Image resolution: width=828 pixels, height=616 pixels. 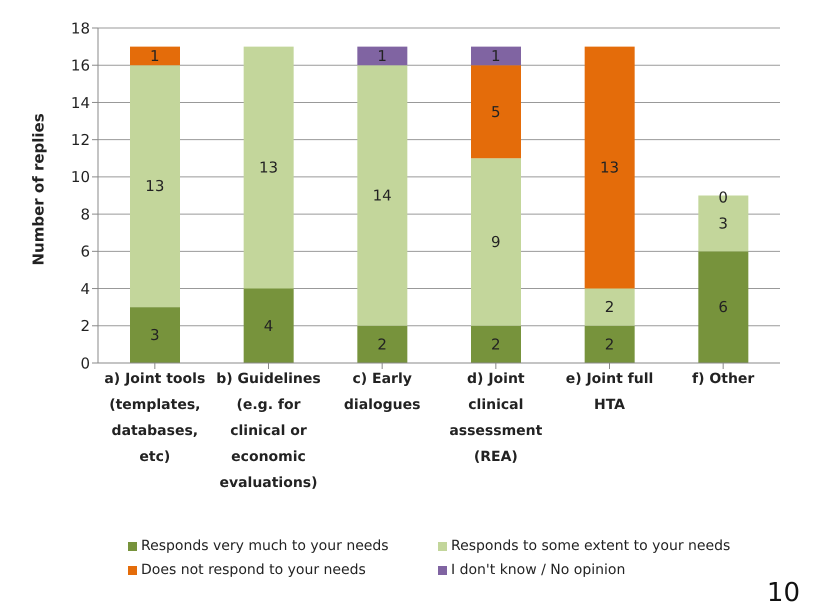 I want to click on y-tick-label: 14, so click(x=80, y=103).